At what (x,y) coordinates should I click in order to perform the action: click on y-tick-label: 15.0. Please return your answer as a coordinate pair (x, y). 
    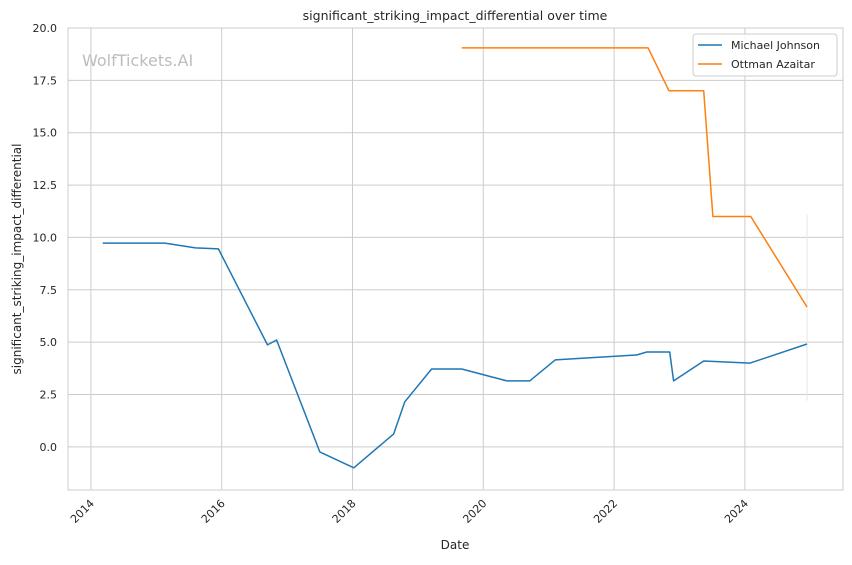
    Looking at the image, I should click on (45, 133).